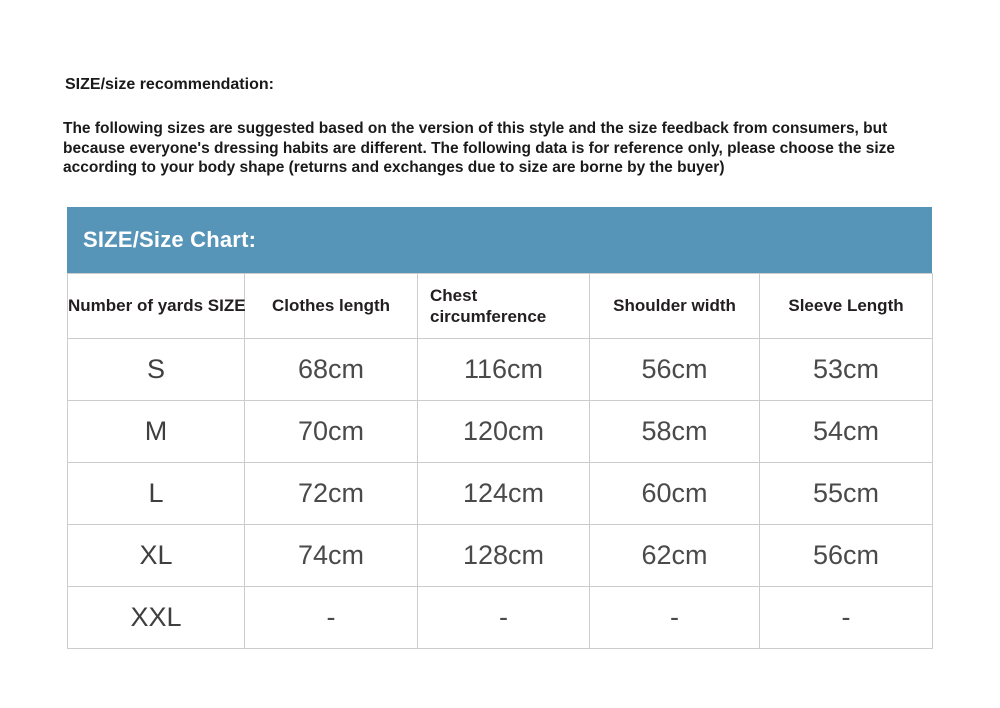 The image size is (1000, 708). Describe the element at coordinates (674, 369) in the screenshot. I see `shoulder-width-cell: 56cm` at that location.